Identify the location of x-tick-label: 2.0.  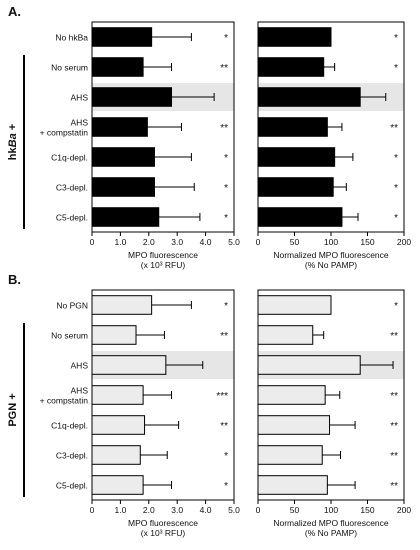
(149, 510).